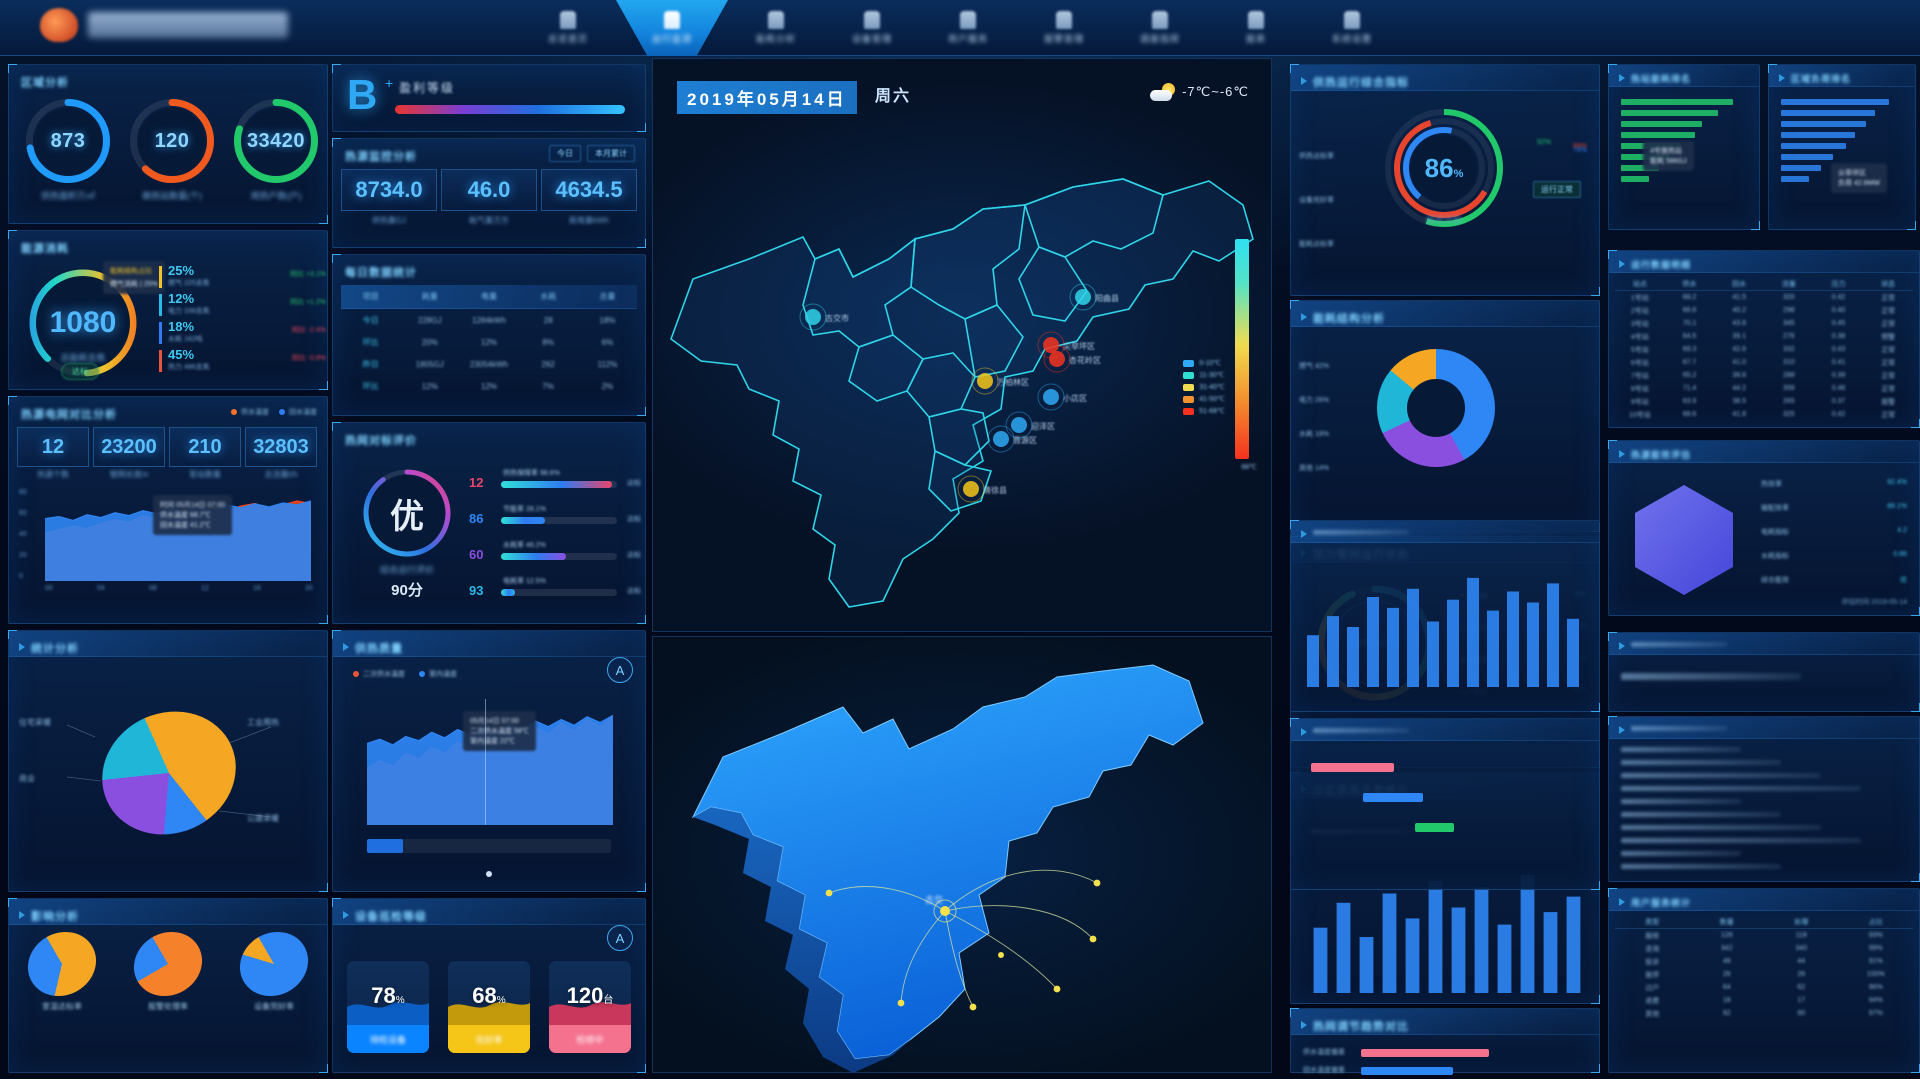 The width and height of the screenshot is (1920, 1079). What do you see at coordinates (164, 25) in the screenshot?
I see `app-logo: 智慧热网综合监控平台` at bounding box center [164, 25].